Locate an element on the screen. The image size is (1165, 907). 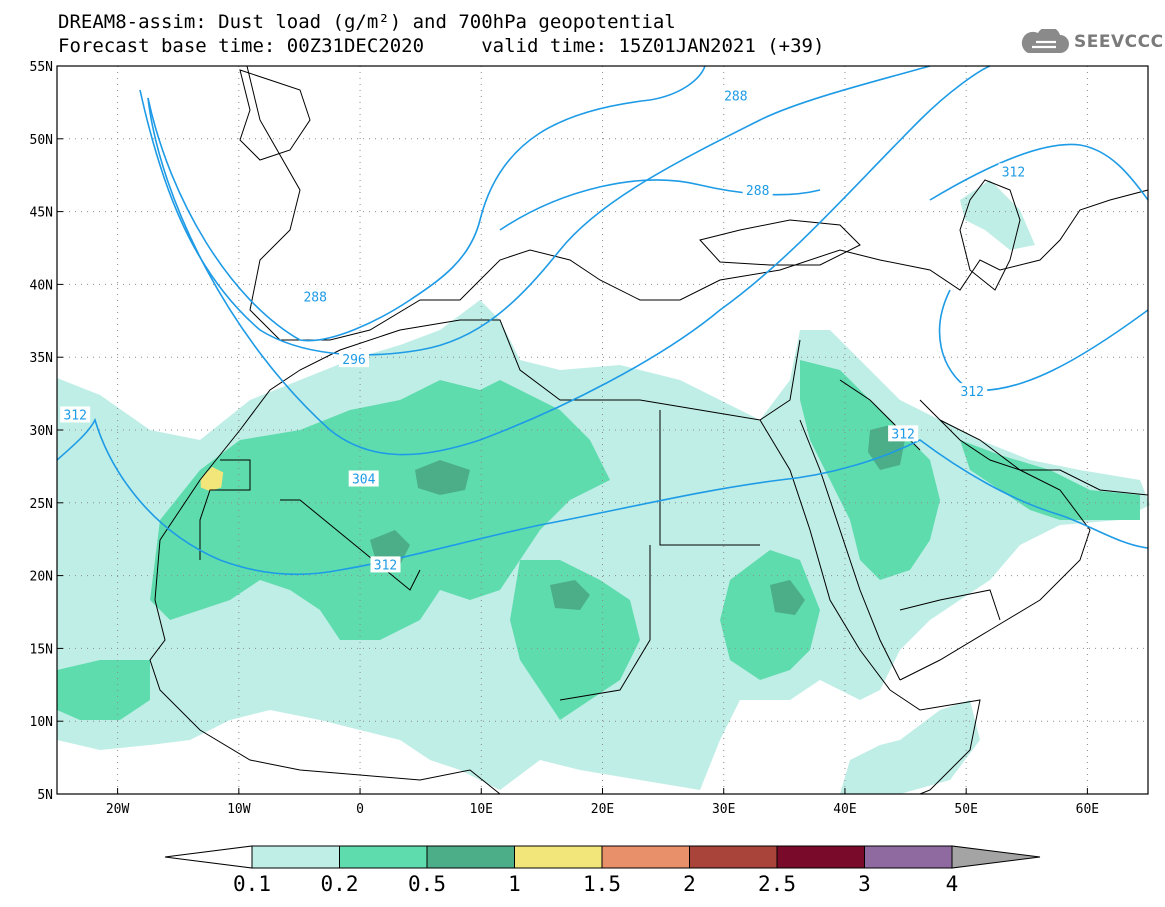
lat-tick-label: 40N is located at coordinates (41, 285).